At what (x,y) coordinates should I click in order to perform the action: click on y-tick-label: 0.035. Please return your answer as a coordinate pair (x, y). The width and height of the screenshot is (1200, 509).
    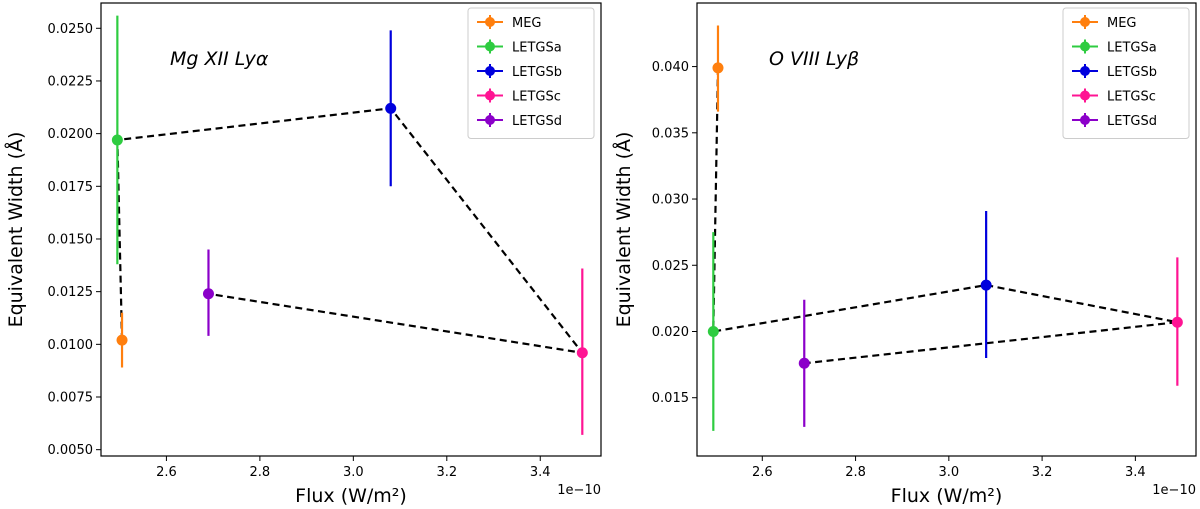
    Looking at the image, I should click on (670, 133).